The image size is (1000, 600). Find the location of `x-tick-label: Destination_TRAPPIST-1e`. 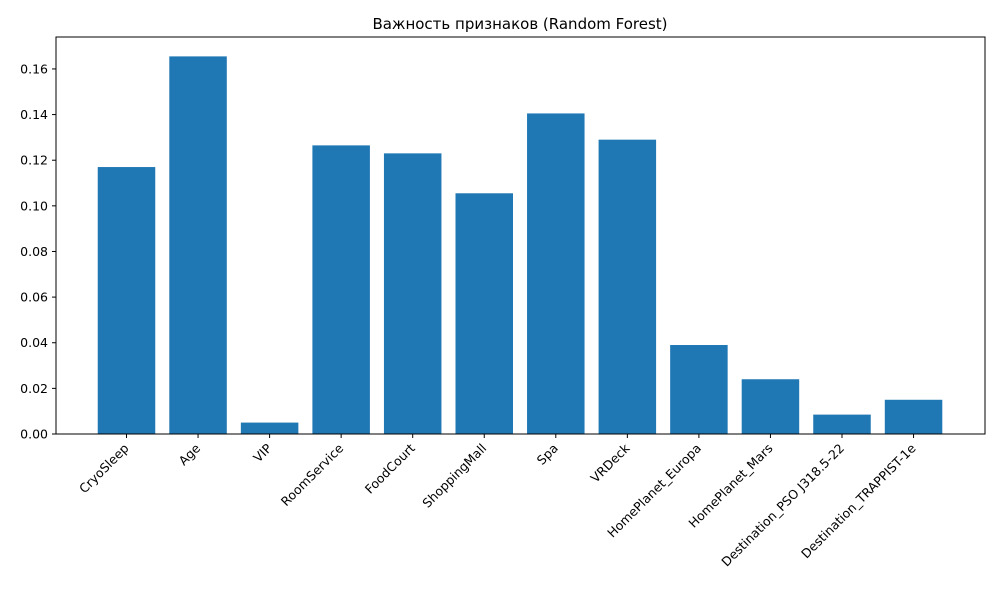

x-tick-label: Destination_TRAPPIST-1e is located at coordinates (858, 500).